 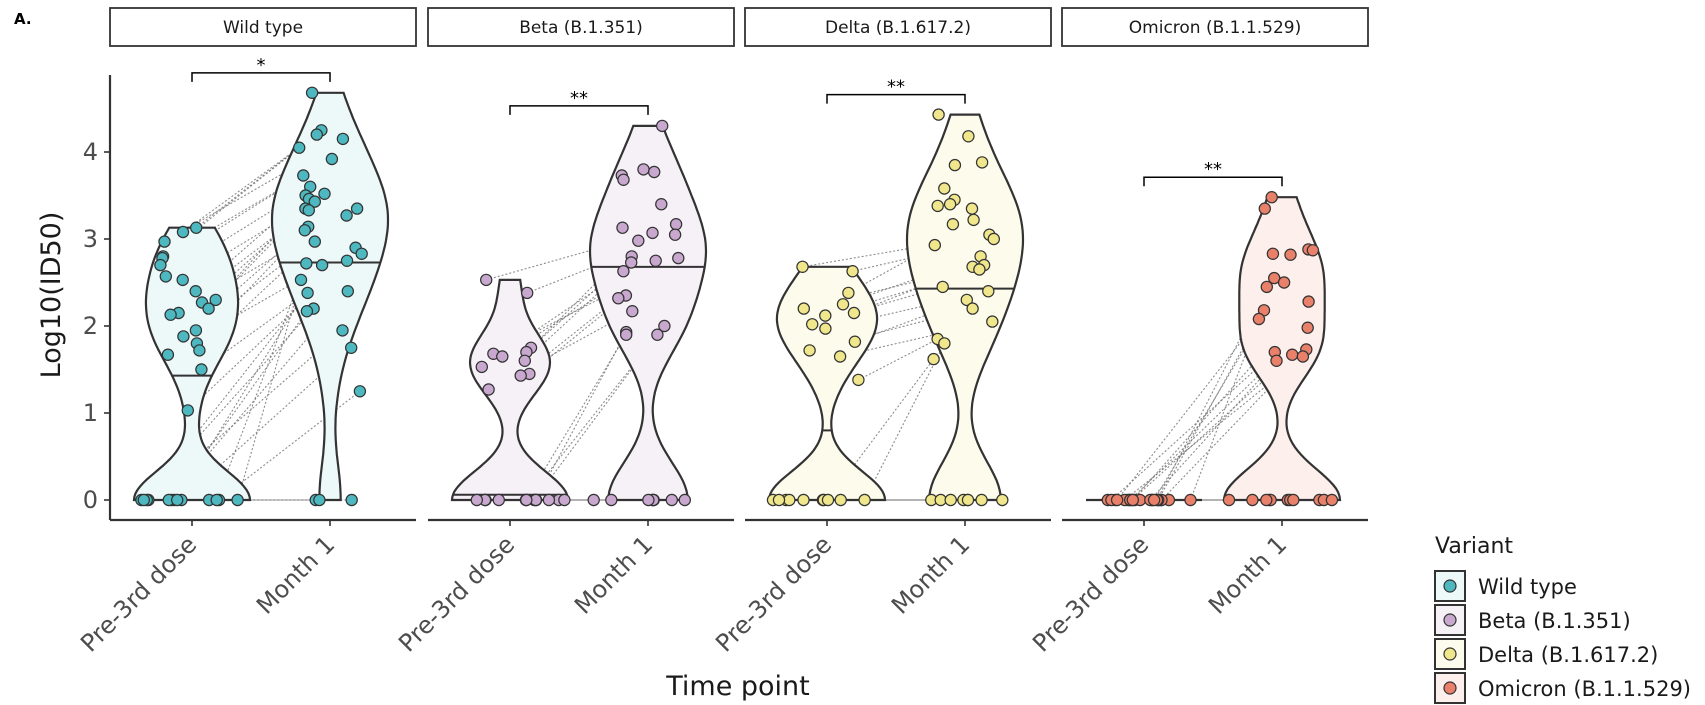 What do you see at coordinates (1474, 546) in the screenshot?
I see `legend-title: Variant` at bounding box center [1474, 546].